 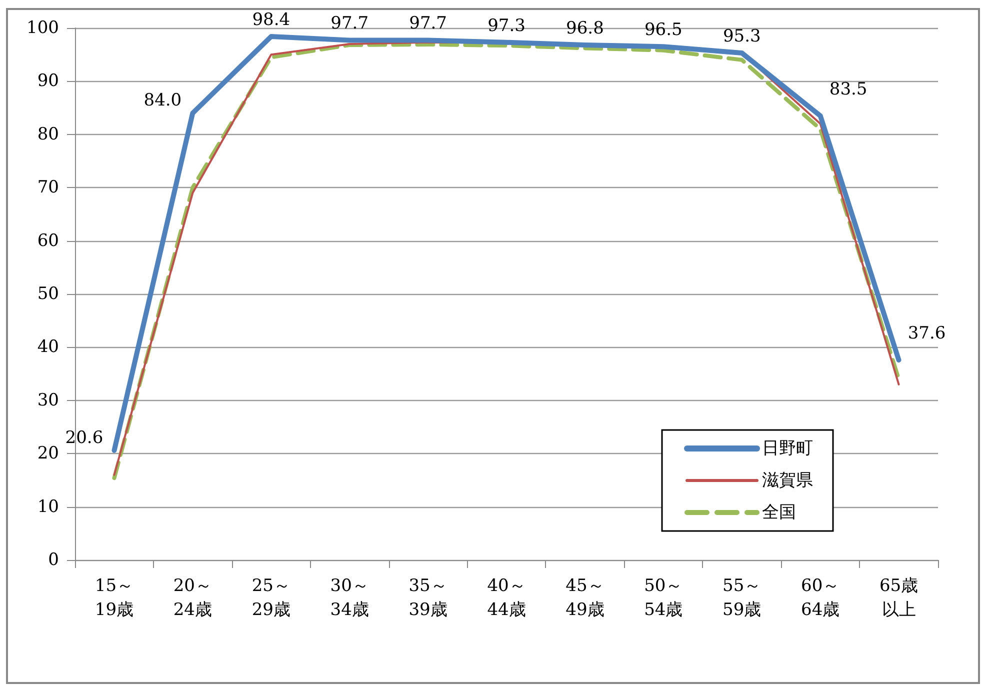 I want to click on legend-label: 滋賀県, so click(x=787, y=480).